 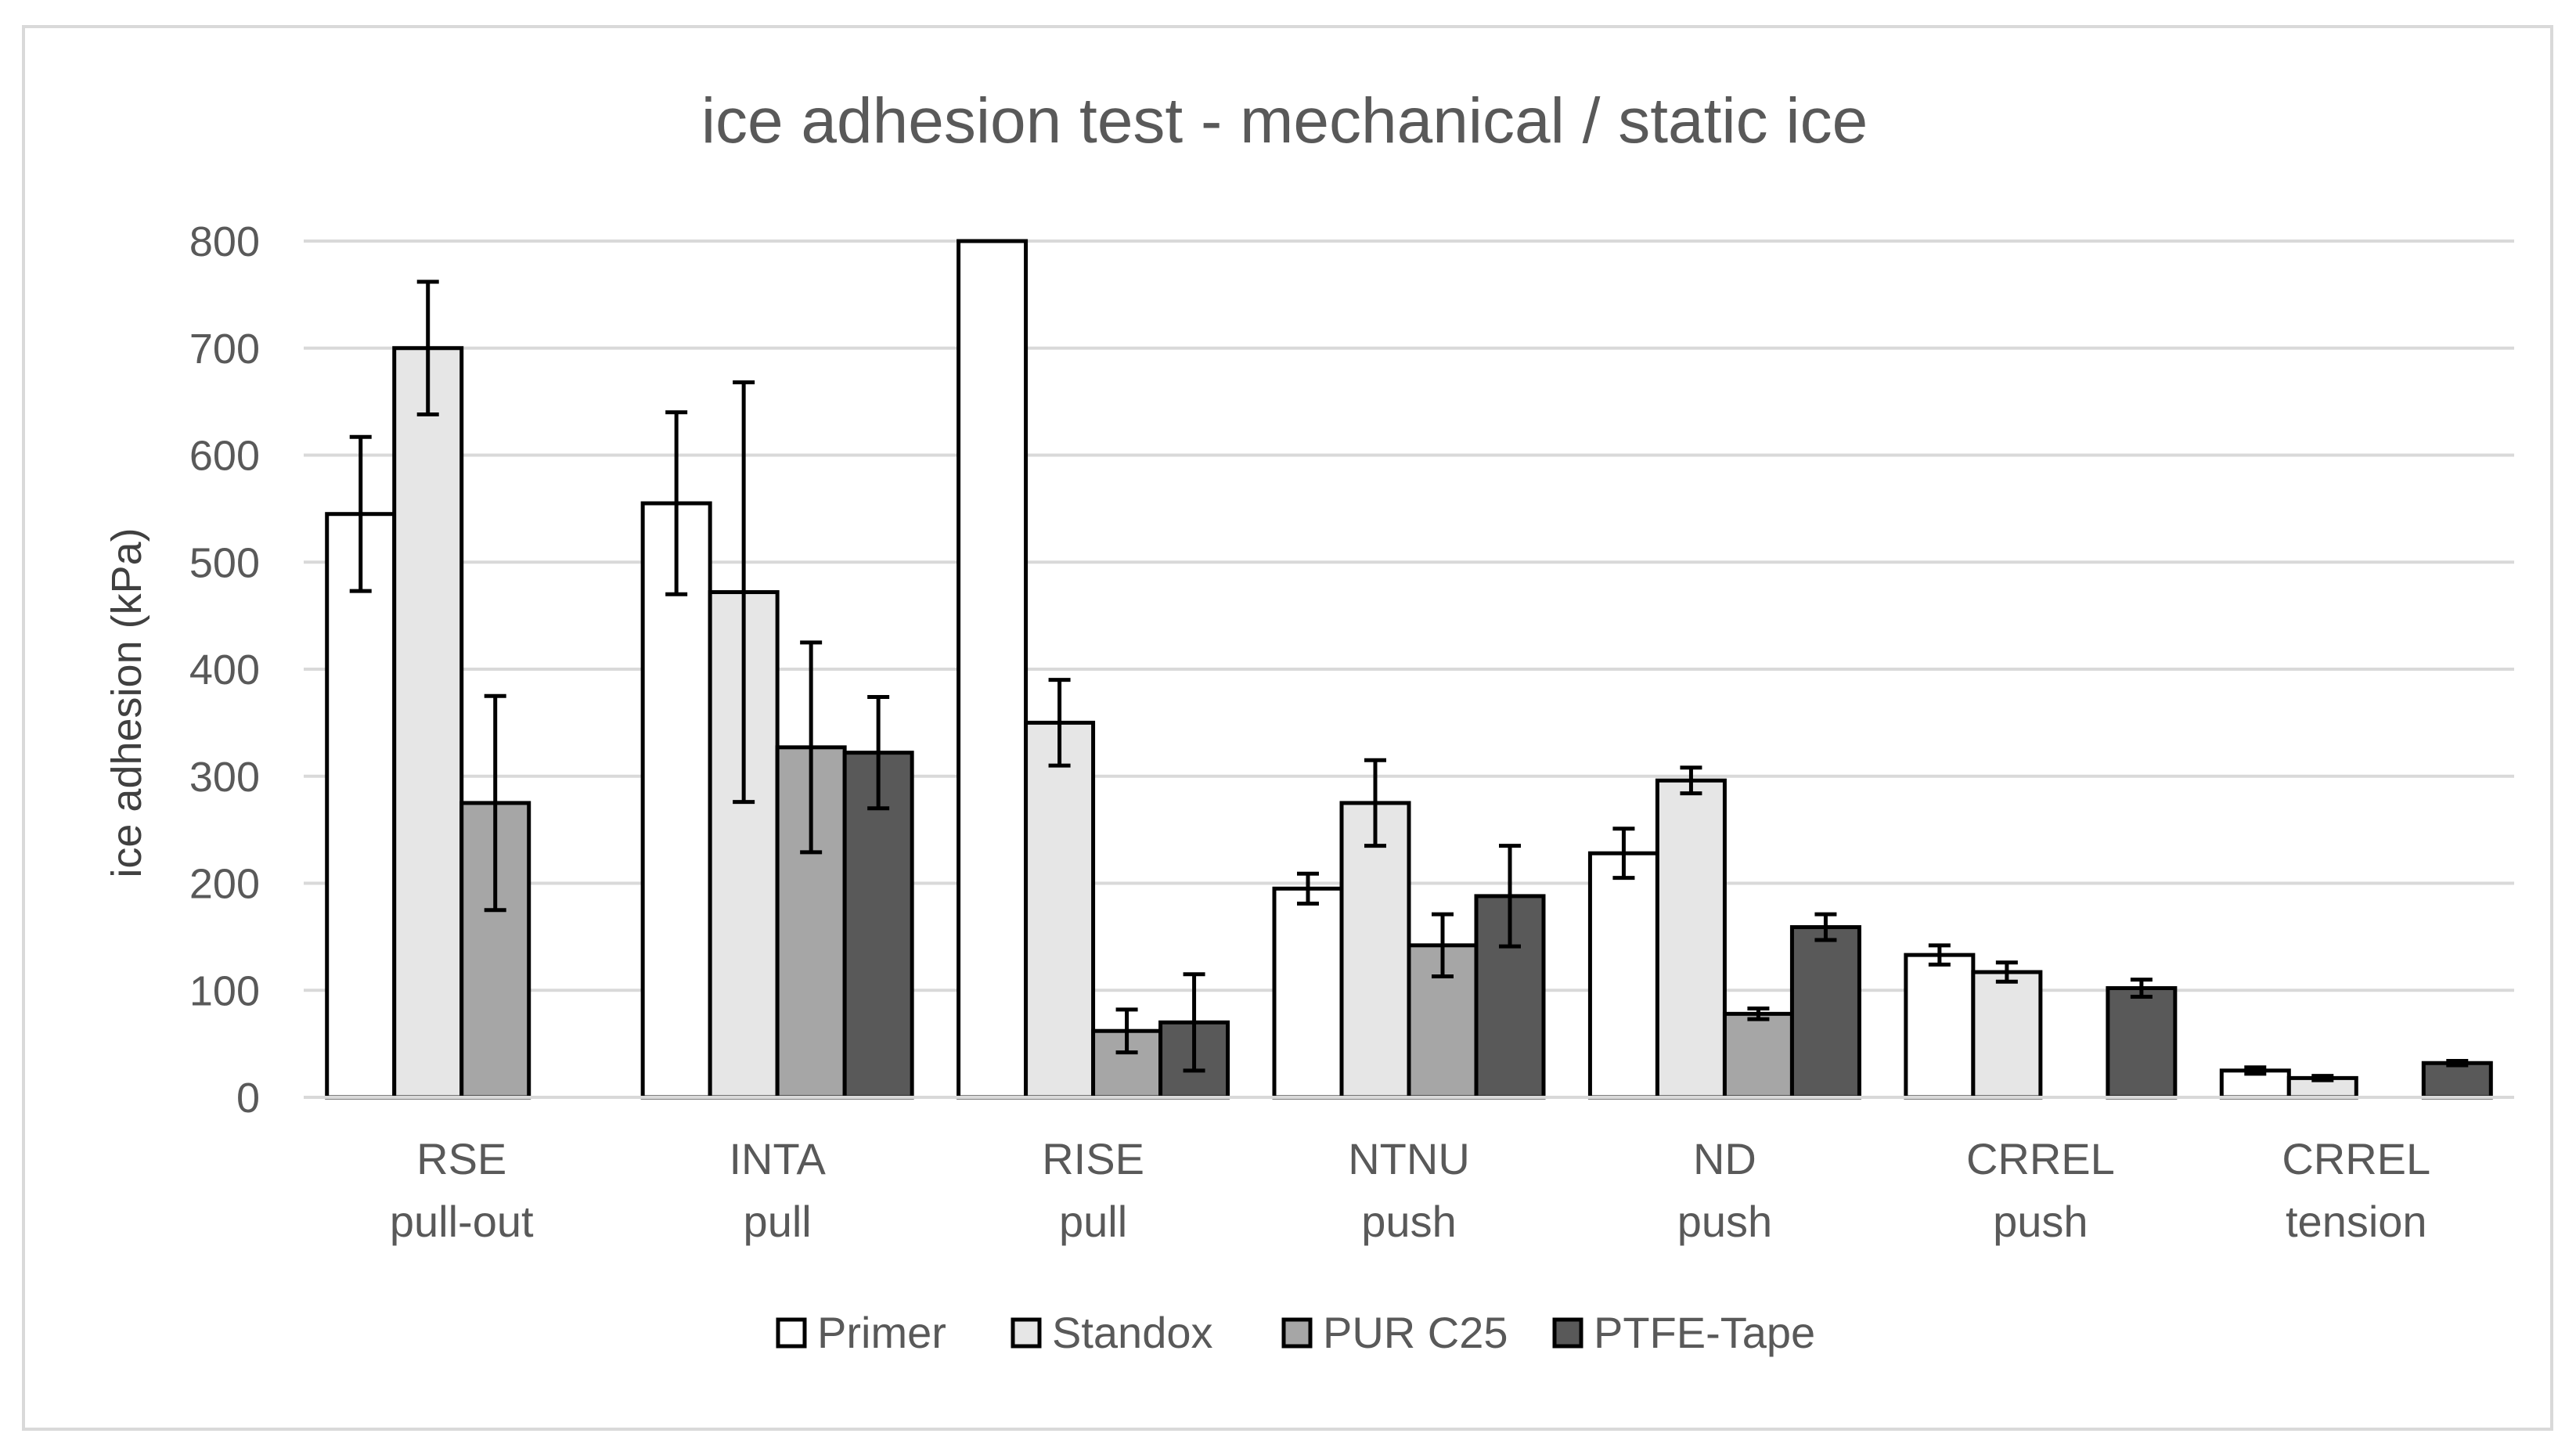 I want to click on legend-label: Primer, so click(x=881, y=1332).